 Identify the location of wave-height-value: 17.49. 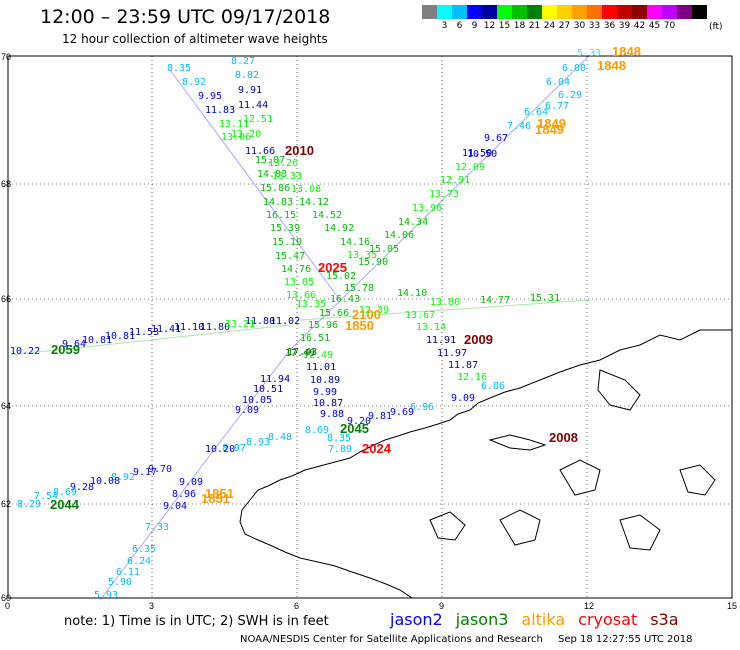
(300, 353).